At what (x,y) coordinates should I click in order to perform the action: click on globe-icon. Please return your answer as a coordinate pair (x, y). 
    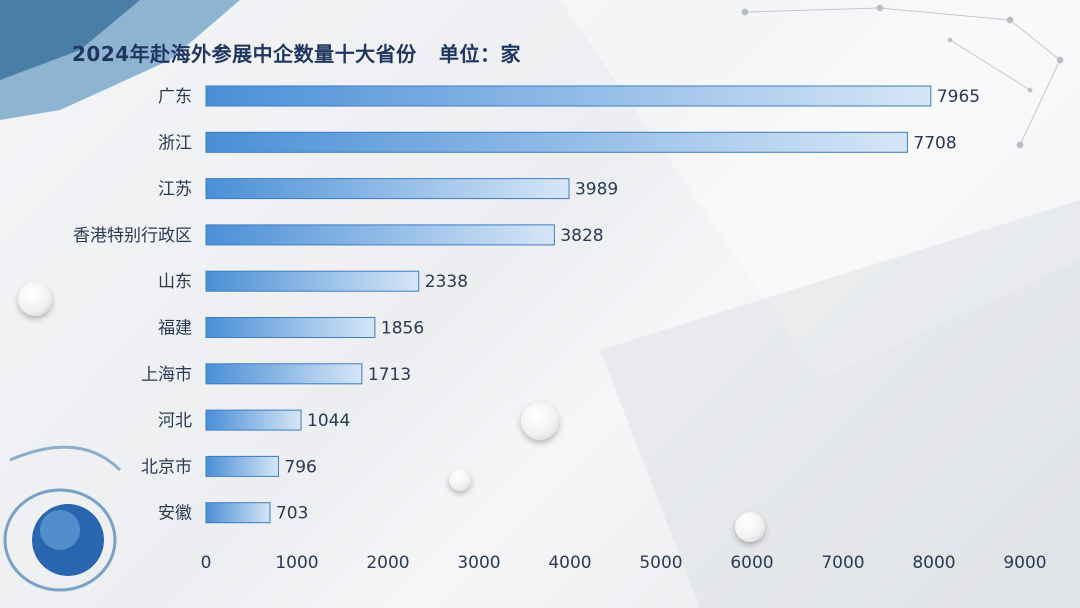
    Looking at the image, I should click on (62, 518).